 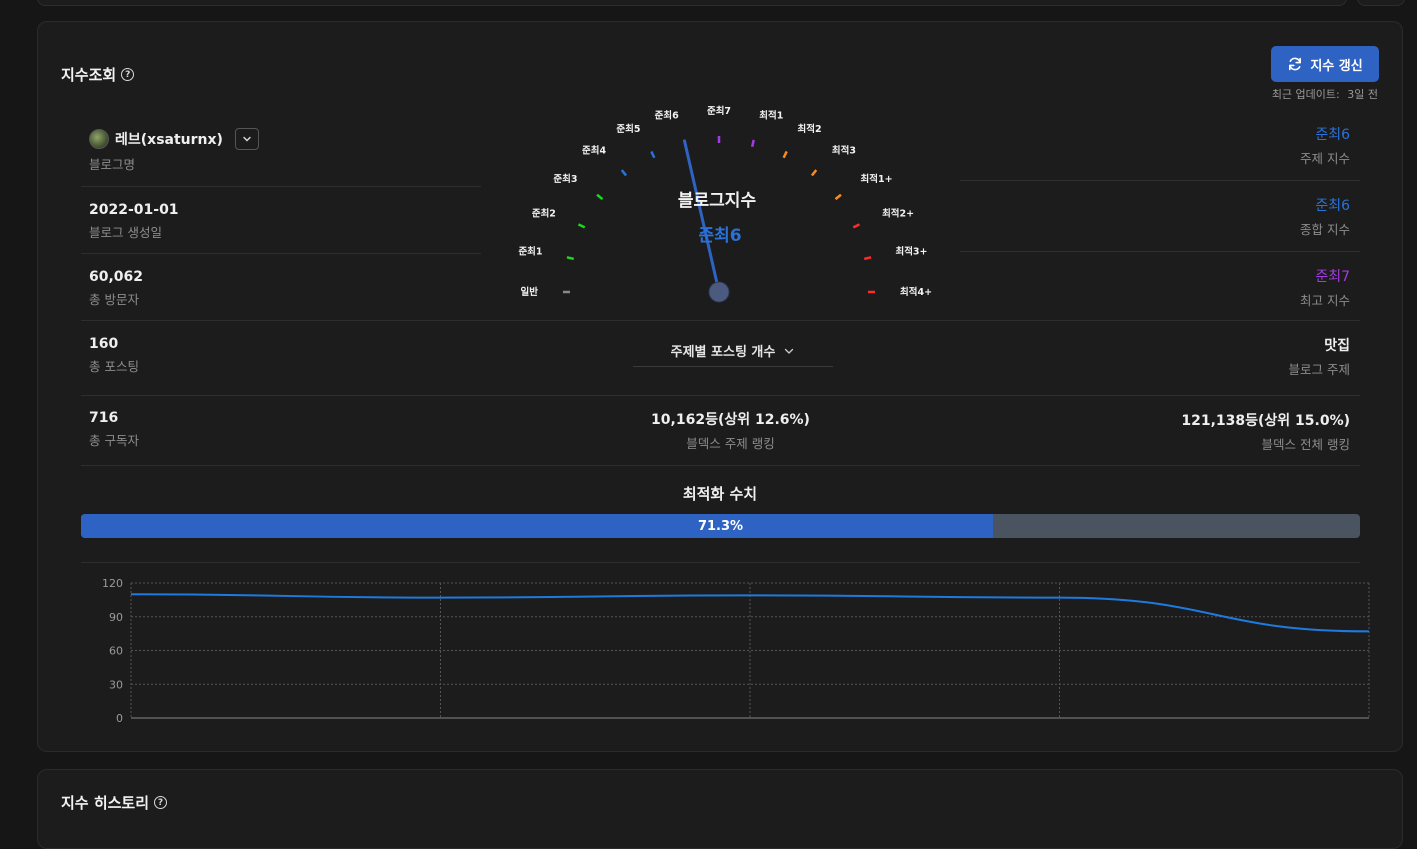 I want to click on refresh-index-button: 지수 갱신, so click(x=1325, y=64).